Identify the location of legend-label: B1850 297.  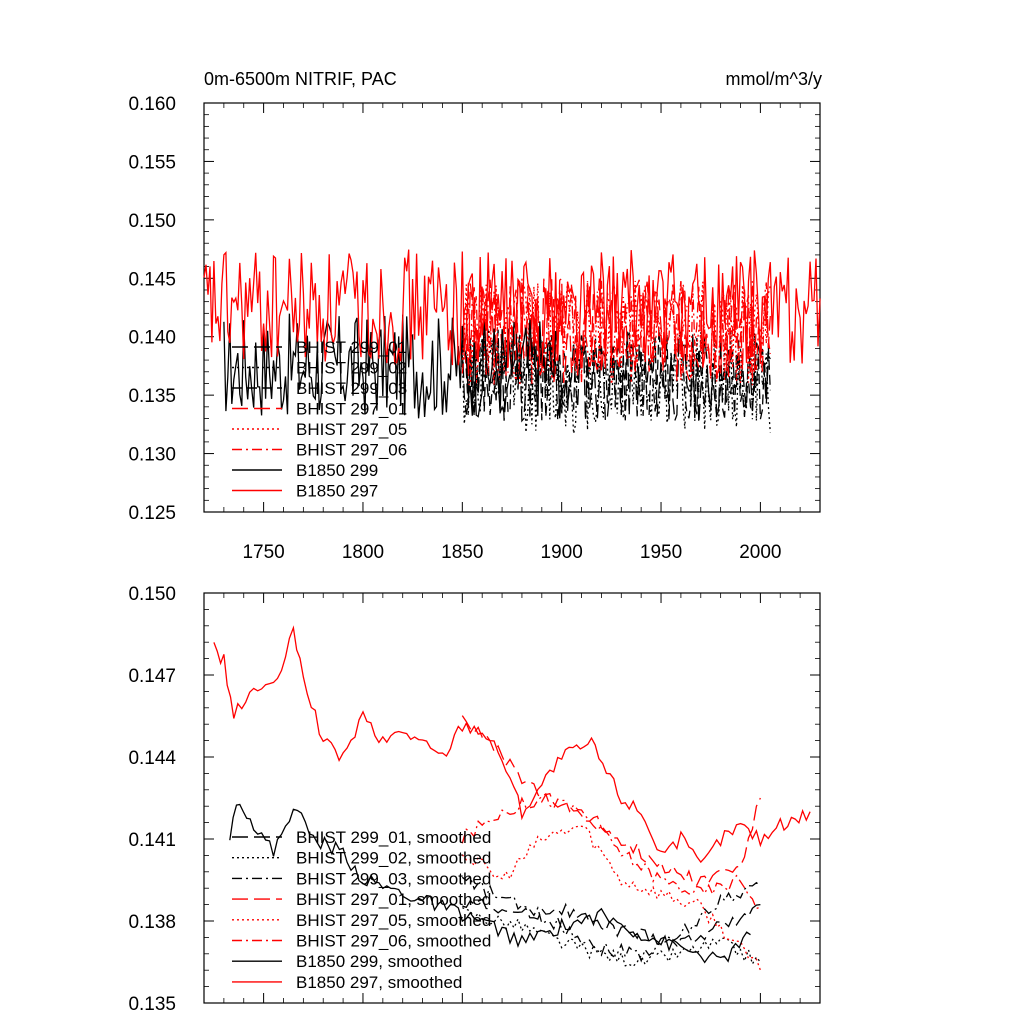
(337, 491).